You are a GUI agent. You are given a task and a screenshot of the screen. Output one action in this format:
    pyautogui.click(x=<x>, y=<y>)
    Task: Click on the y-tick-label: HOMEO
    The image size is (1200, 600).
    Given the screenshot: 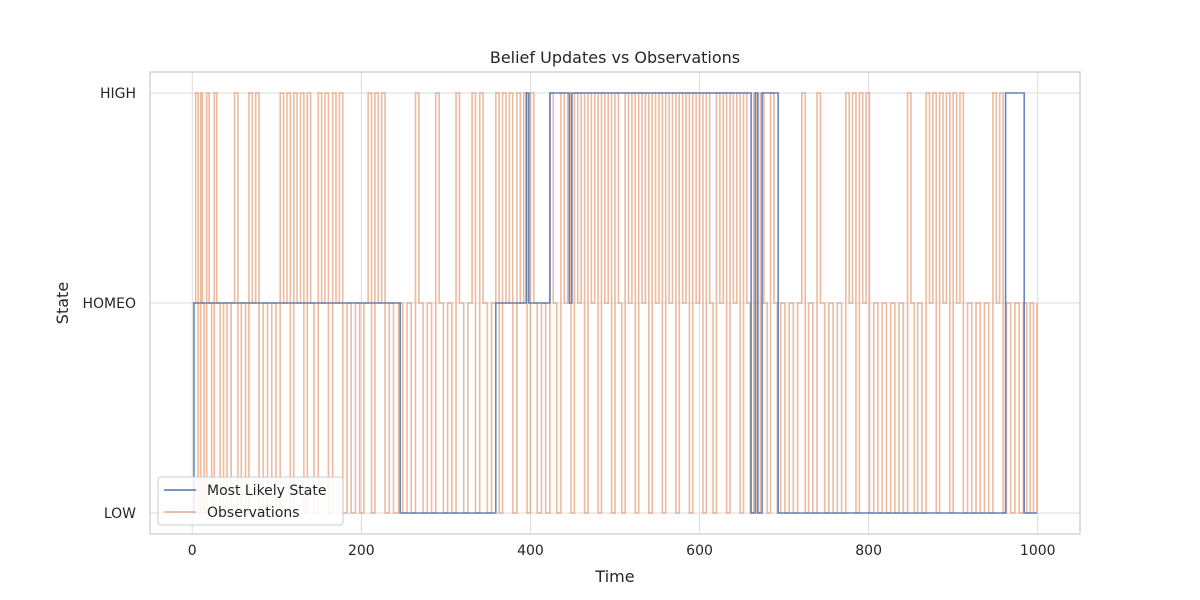 What is the action you would take?
    pyautogui.click(x=110, y=304)
    